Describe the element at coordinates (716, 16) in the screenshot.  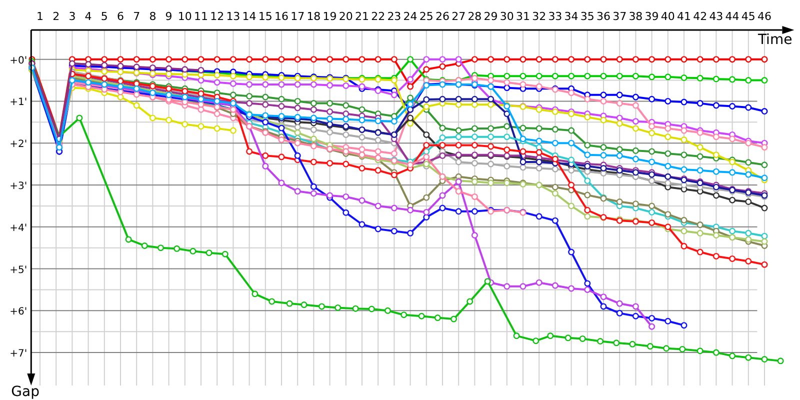
I see `x-tick-label: 43` at that location.